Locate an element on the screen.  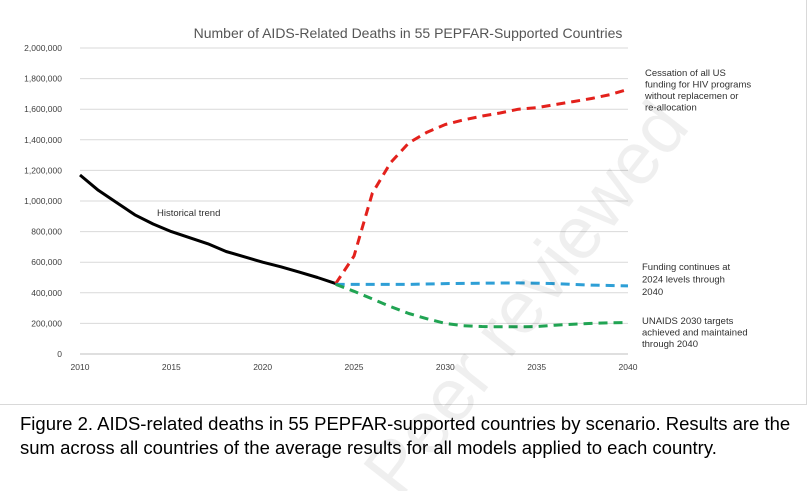
series-label-line: through 2040 is located at coordinates (670, 344).